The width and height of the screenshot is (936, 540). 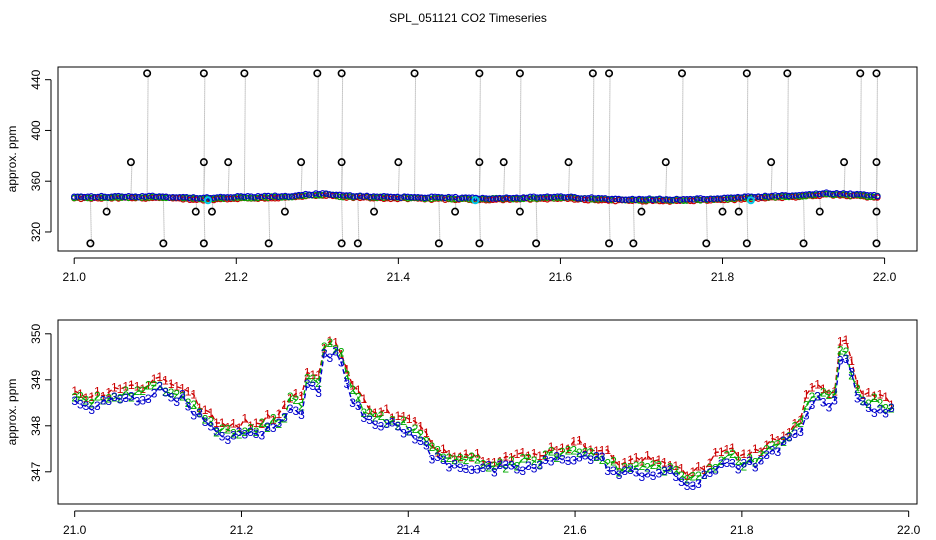 I want to click on top-y-tick-label: 320, so click(x=36, y=232).